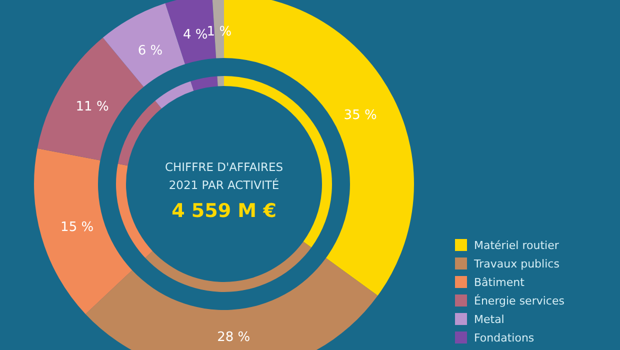  What do you see at coordinates (489, 319) in the screenshot?
I see `legend-label: Metal` at bounding box center [489, 319].